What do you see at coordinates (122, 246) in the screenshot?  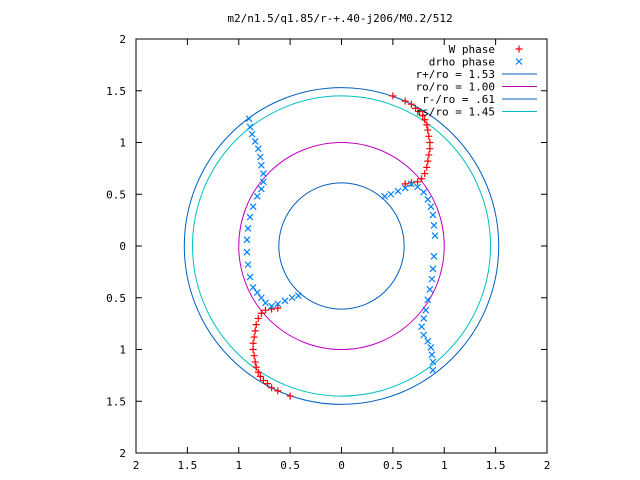 I see `y-tick-label: 0` at bounding box center [122, 246].